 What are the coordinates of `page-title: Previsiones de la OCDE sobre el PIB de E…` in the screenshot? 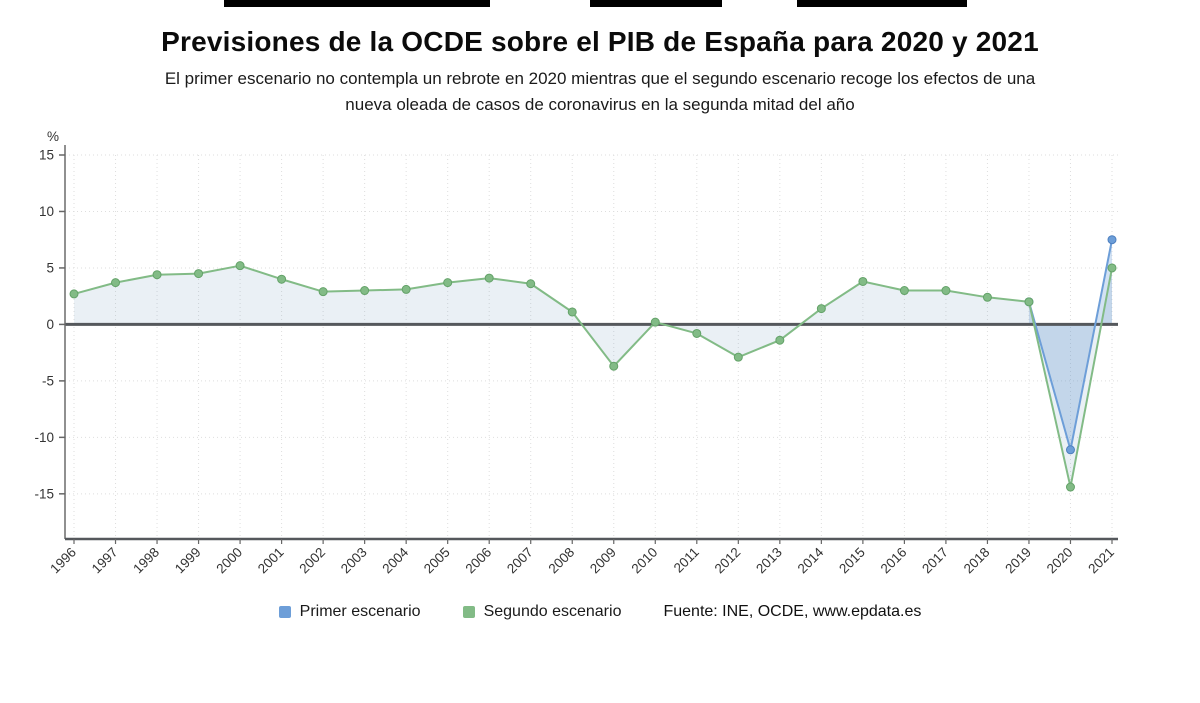 It's located at (600, 41).